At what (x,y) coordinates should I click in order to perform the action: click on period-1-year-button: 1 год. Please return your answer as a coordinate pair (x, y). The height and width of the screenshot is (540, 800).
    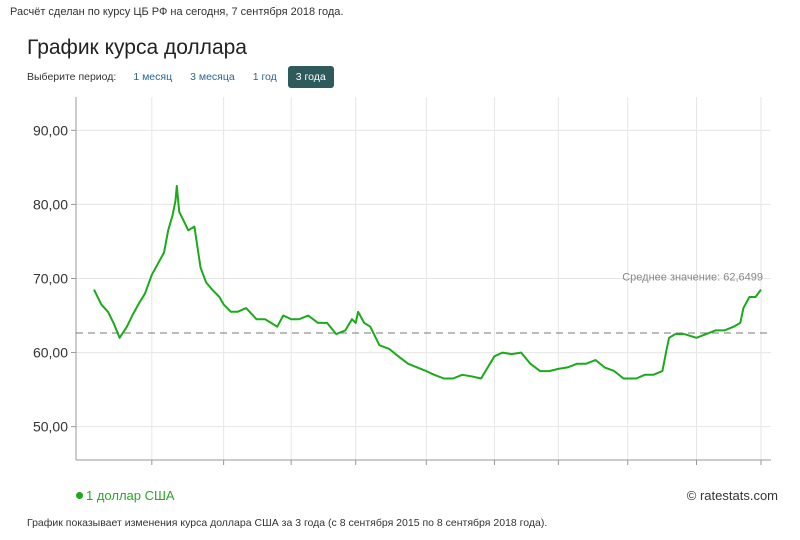
    Looking at the image, I should click on (264, 77).